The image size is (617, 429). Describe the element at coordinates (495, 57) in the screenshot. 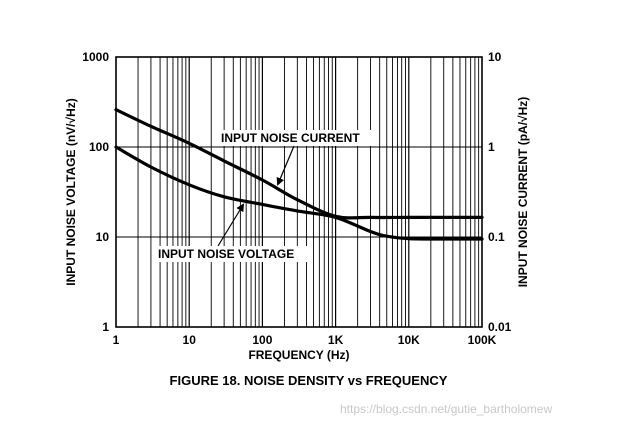

I see `y2-tick-label: 10` at that location.